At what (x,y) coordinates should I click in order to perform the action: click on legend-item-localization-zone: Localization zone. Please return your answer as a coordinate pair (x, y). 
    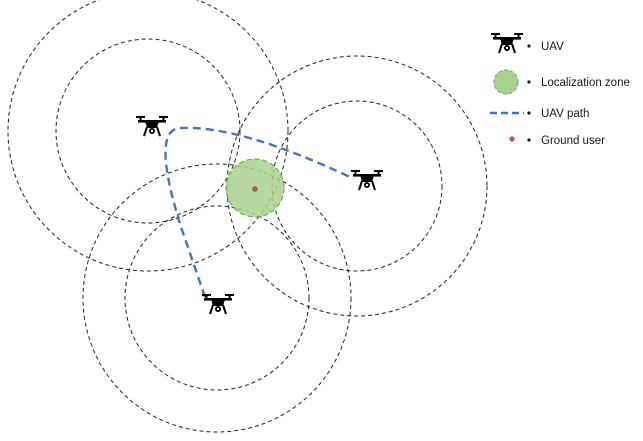
    Looking at the image, I should click on (561, 82).